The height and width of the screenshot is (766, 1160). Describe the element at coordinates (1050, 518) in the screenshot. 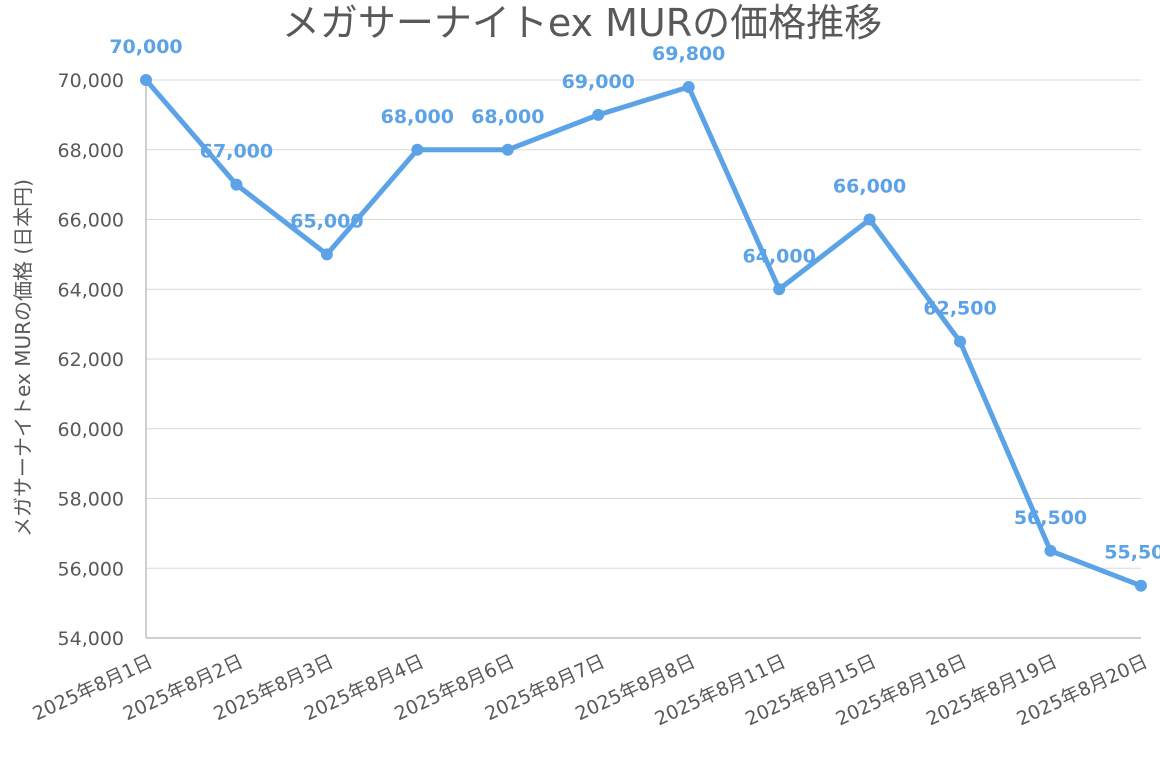

I see `data-label: 56,500` at that location.